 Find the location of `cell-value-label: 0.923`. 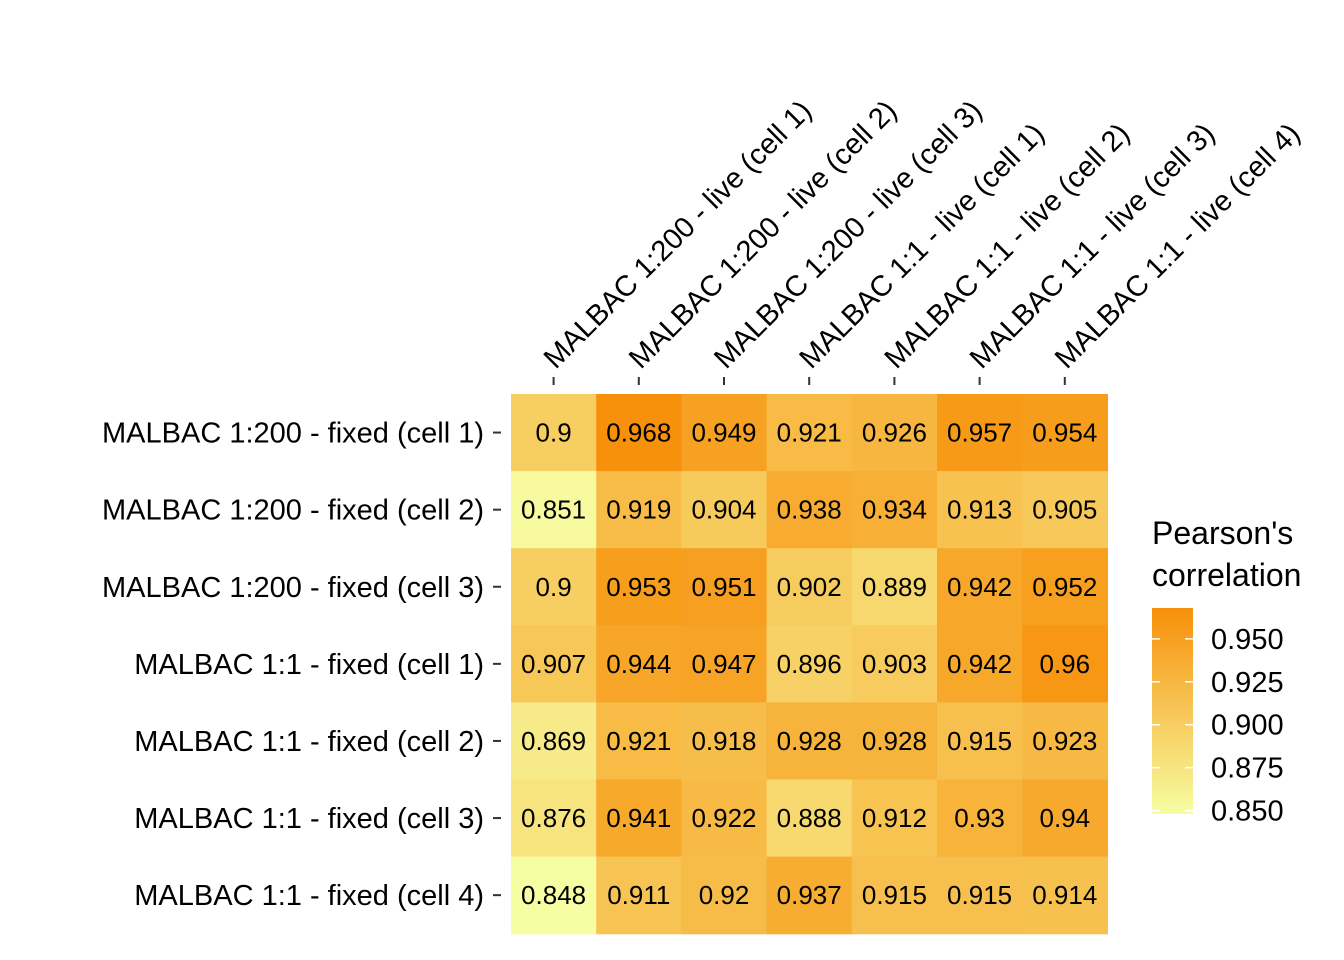

cell-value-label: 0.923 is located at coordinates (1064, 741).